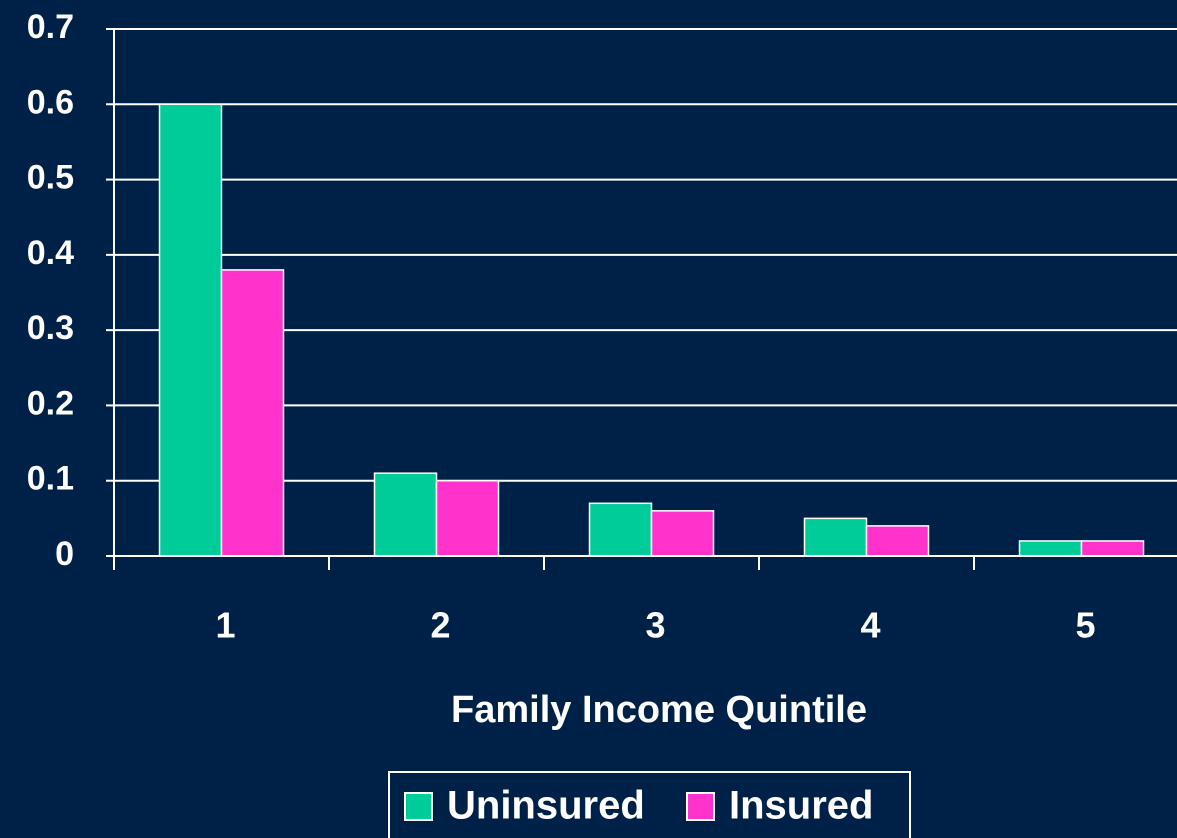 The width and height of the screenshot is (1177, 838). I want to click on legend-label: Uninsured, so click(546, 806).